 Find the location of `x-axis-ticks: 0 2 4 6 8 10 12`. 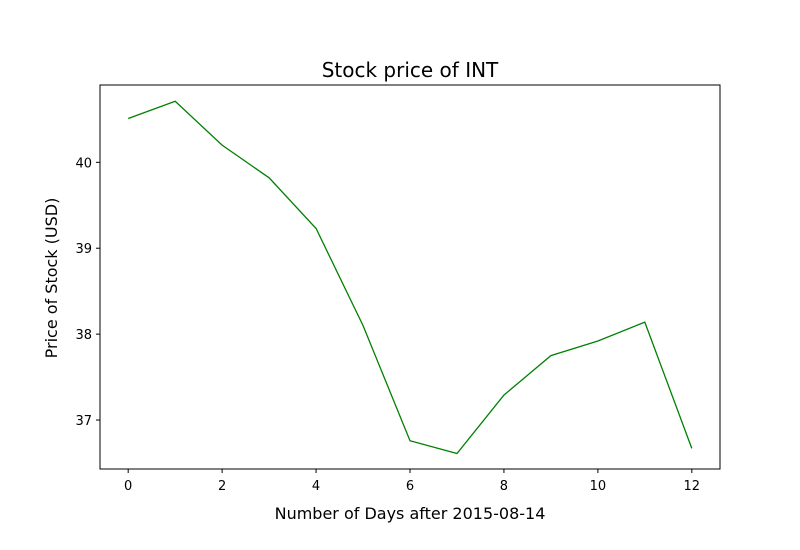

x-axis-ticks: 0 2 4 6 8 10 12 is located at coordinates (412, 481).